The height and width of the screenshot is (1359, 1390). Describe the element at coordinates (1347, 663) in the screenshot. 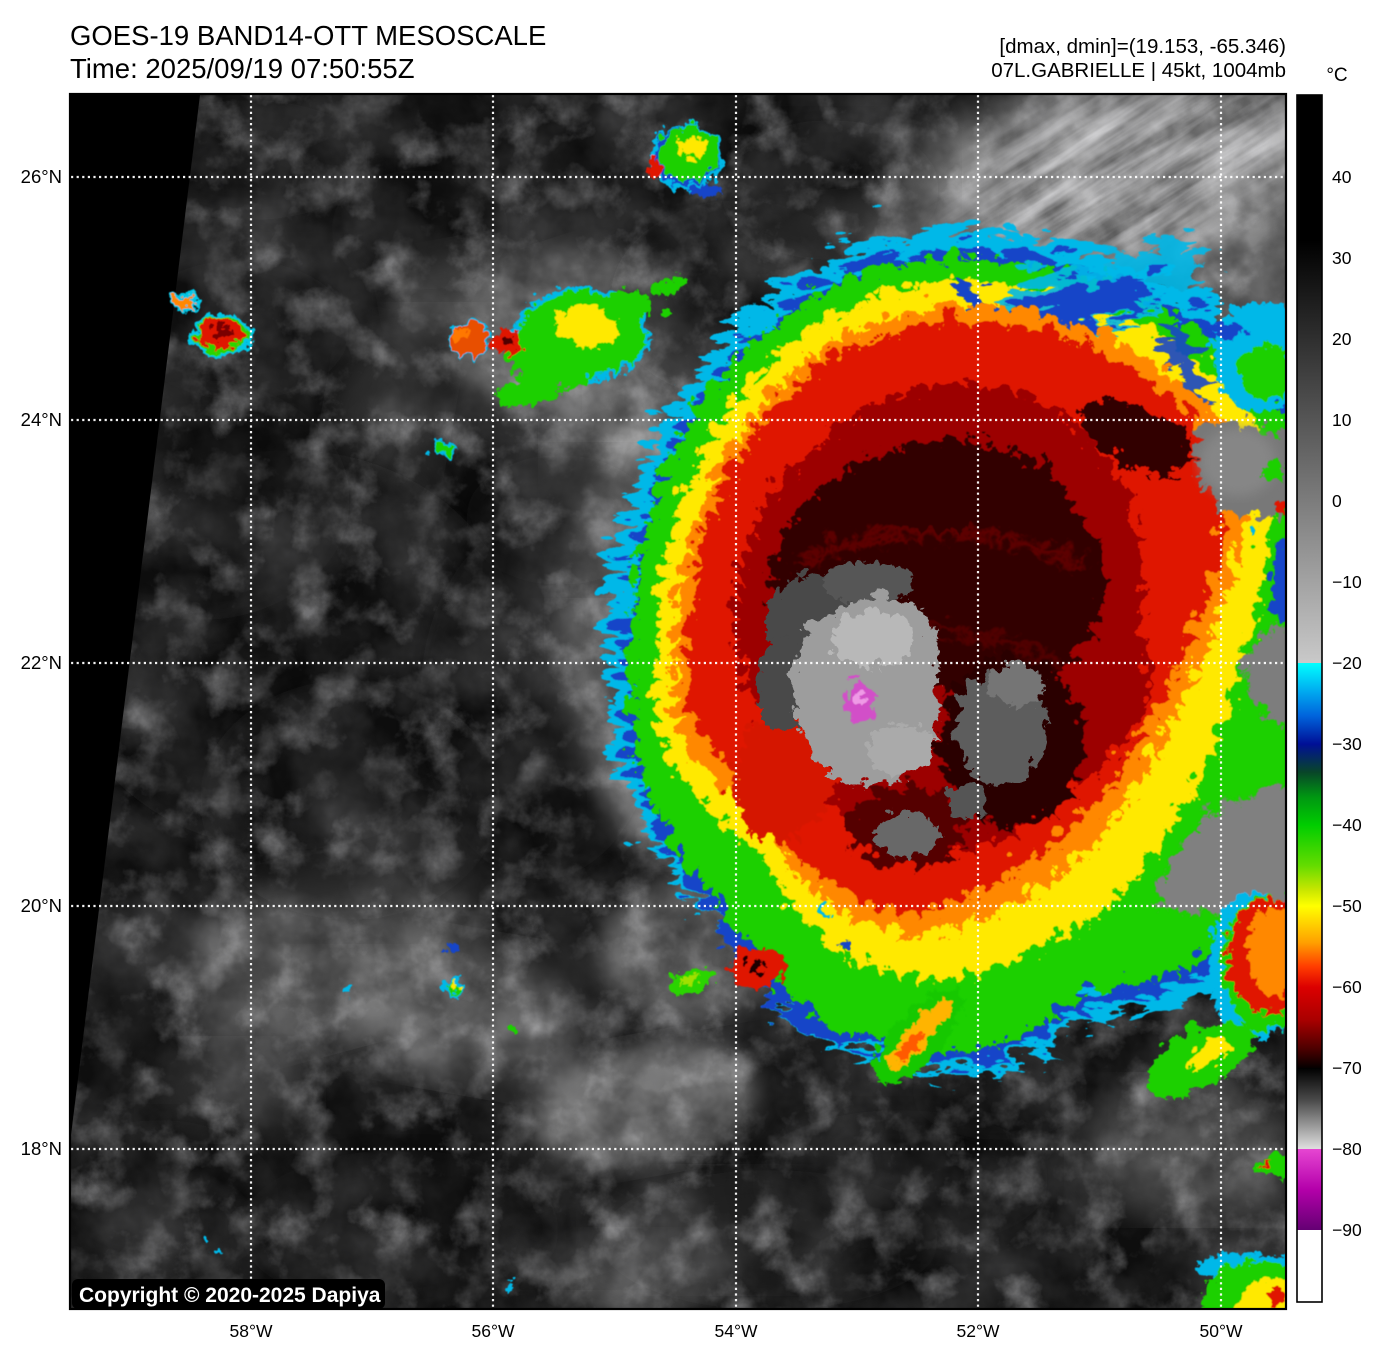

I see `svg-text: −20` at that location.